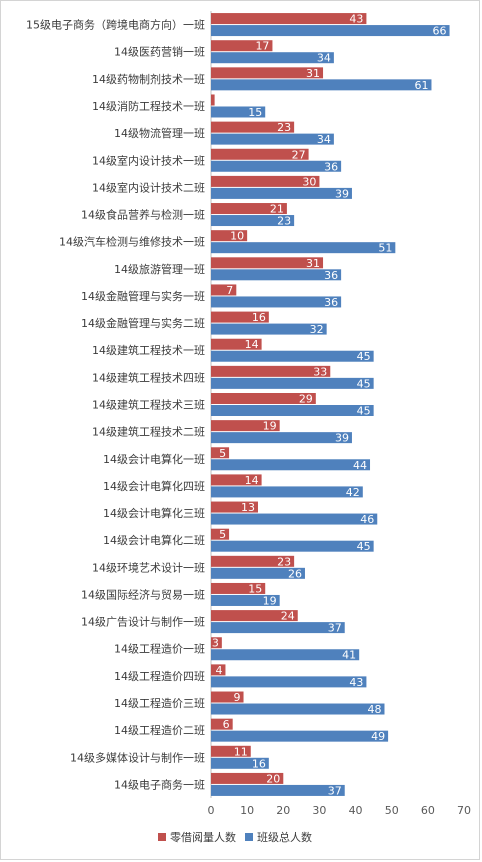 The image size is (482, 862). Describe the element at coordinates (215, 643) in the screenshot. I see `zero-borrow-data-label: 3` at that location.